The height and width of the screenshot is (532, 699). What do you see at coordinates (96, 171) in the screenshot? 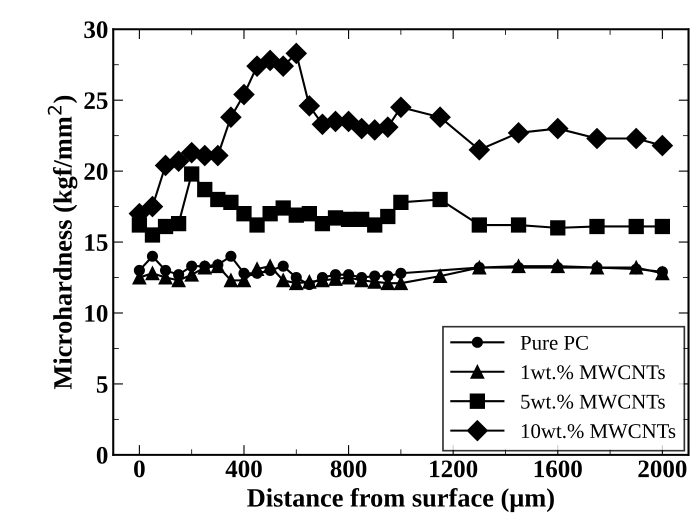
I see `y-tick-label: 20` at bounding box center [96, 171].